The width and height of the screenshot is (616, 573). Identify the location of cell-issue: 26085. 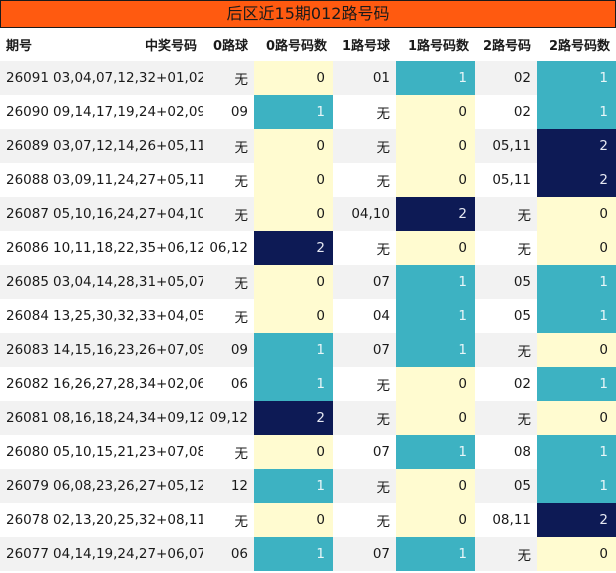
(26, 282).